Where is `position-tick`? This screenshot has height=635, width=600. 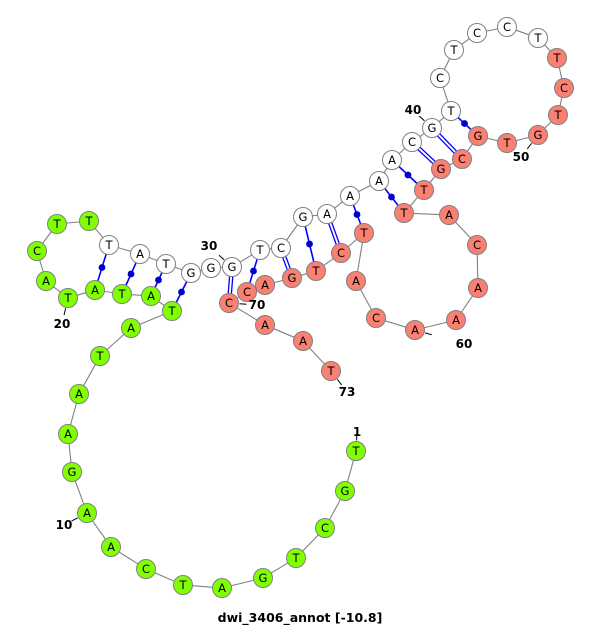 position-tick is located at coordinates (421, 118).